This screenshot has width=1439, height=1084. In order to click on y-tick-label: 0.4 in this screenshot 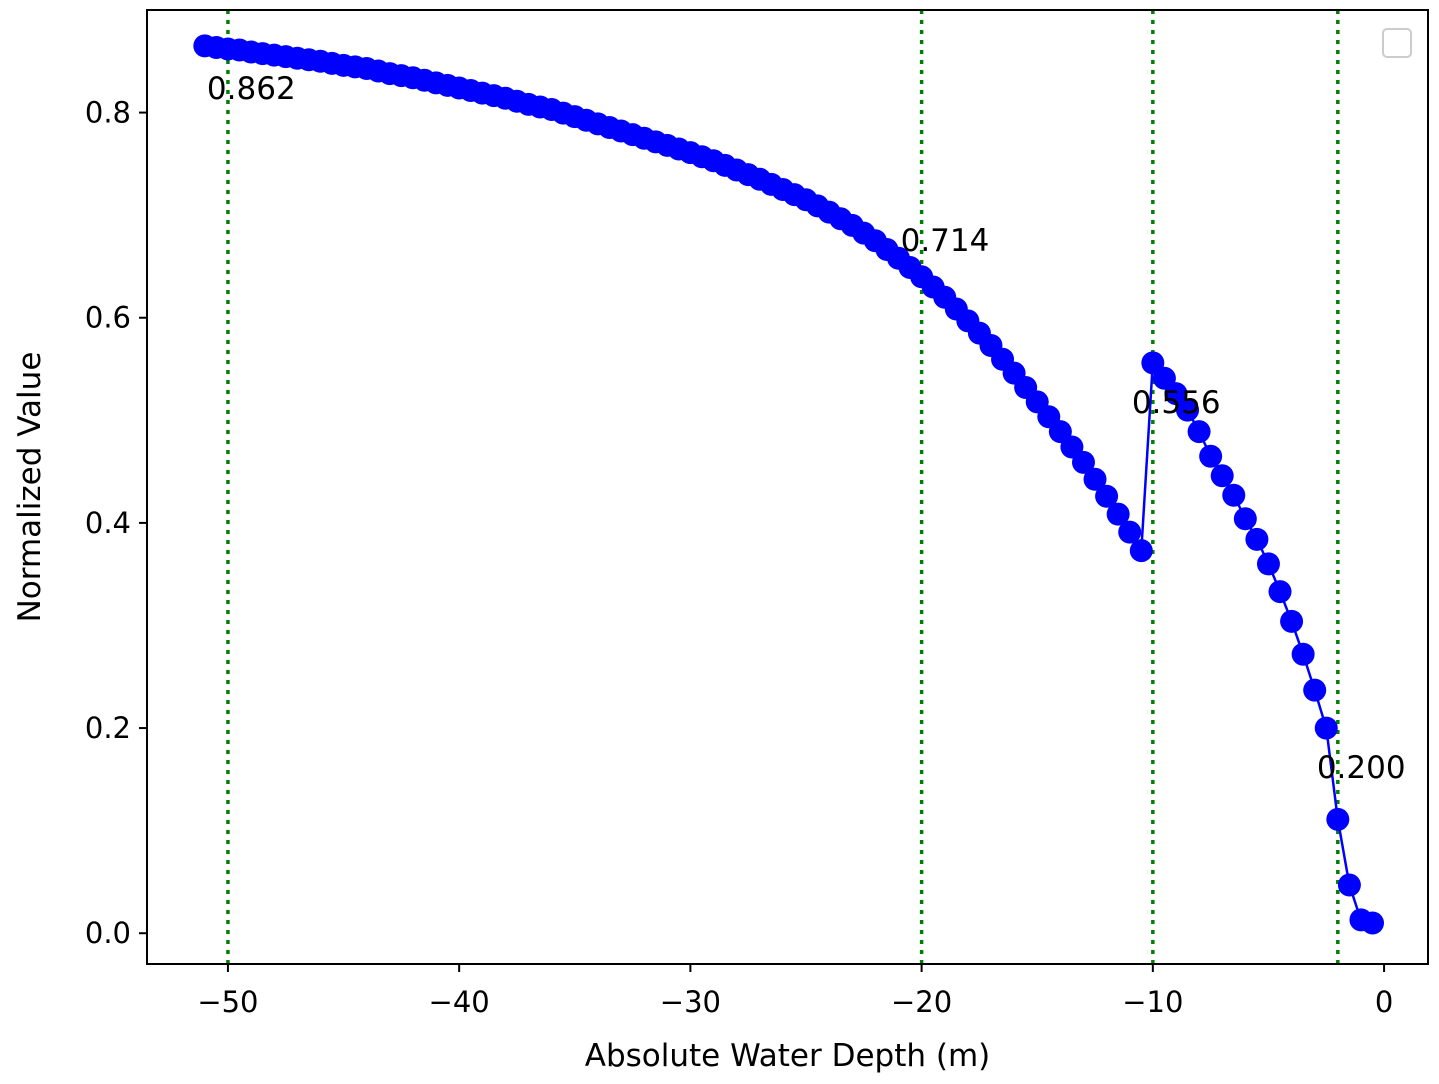, I will do `click(108, 523)`.